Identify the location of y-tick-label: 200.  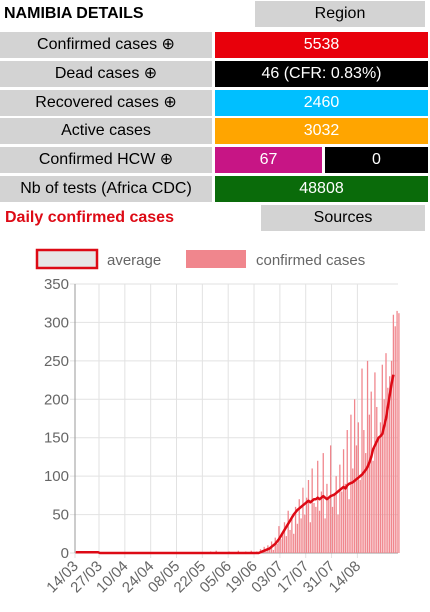
(56, 399).